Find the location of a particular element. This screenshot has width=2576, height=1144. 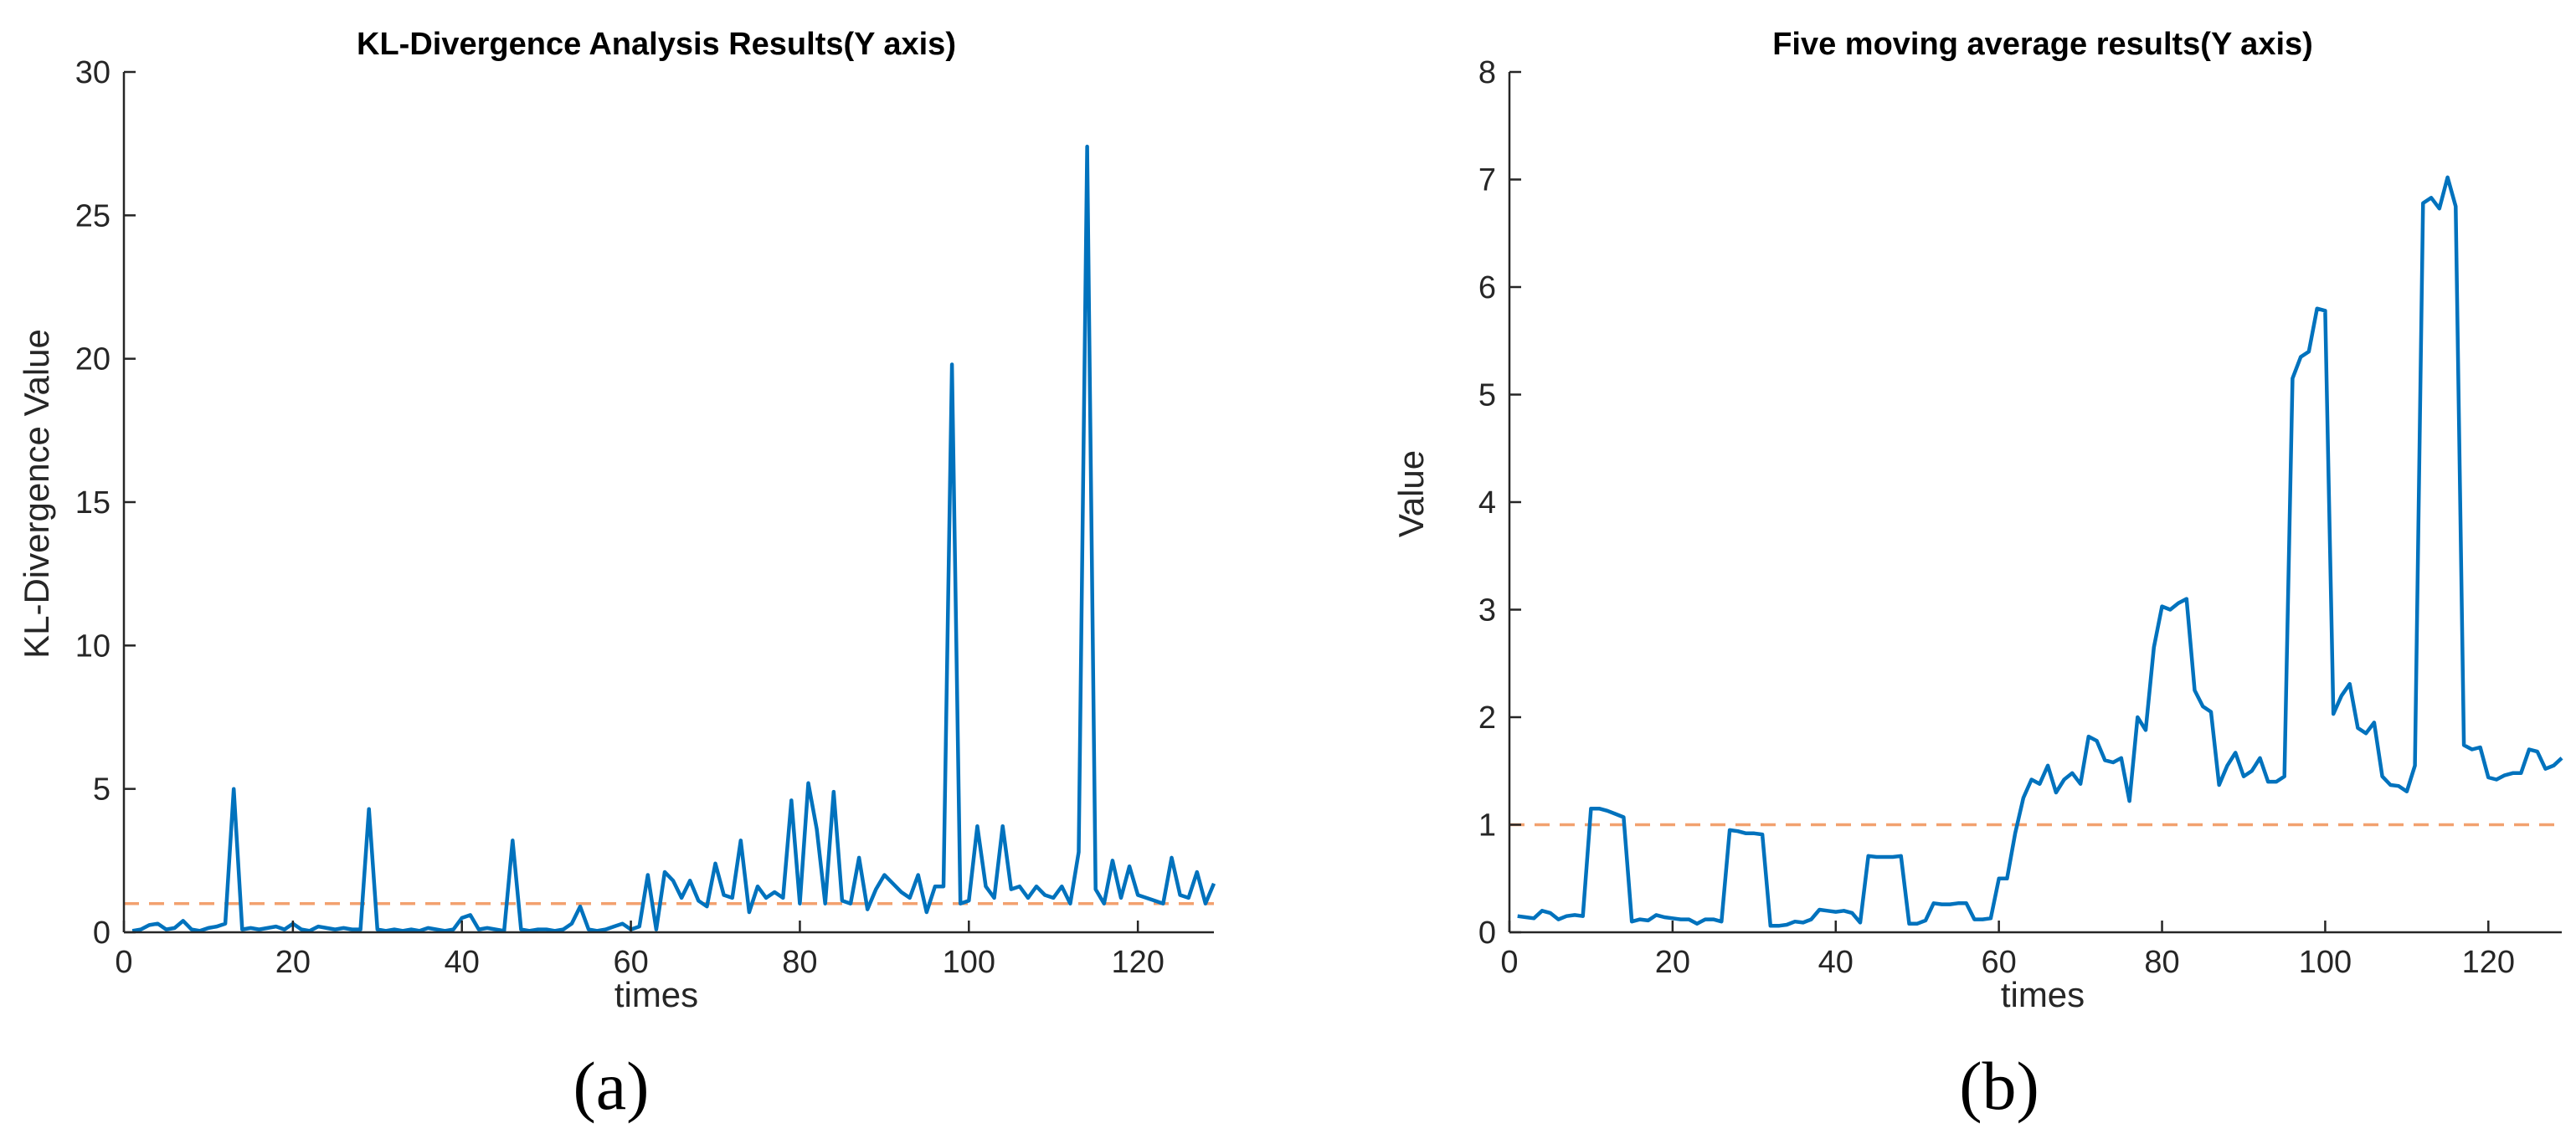

y-tick-label: 15 is located at coordinates (93, 503).